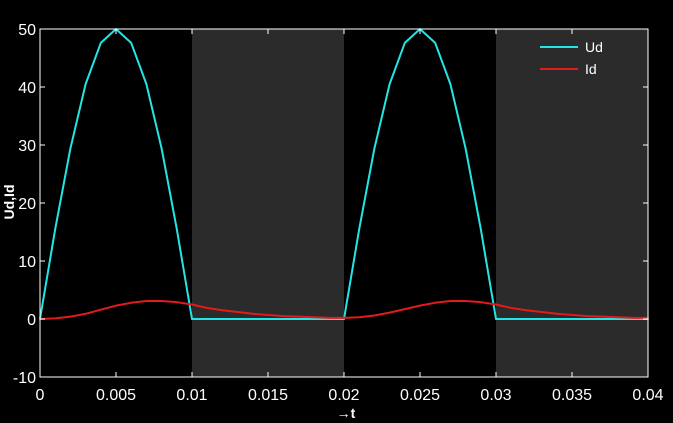 The width and height of the screenshot is (673, 423). I want to click on x-tick-label: 0.02, so click(343, 395).